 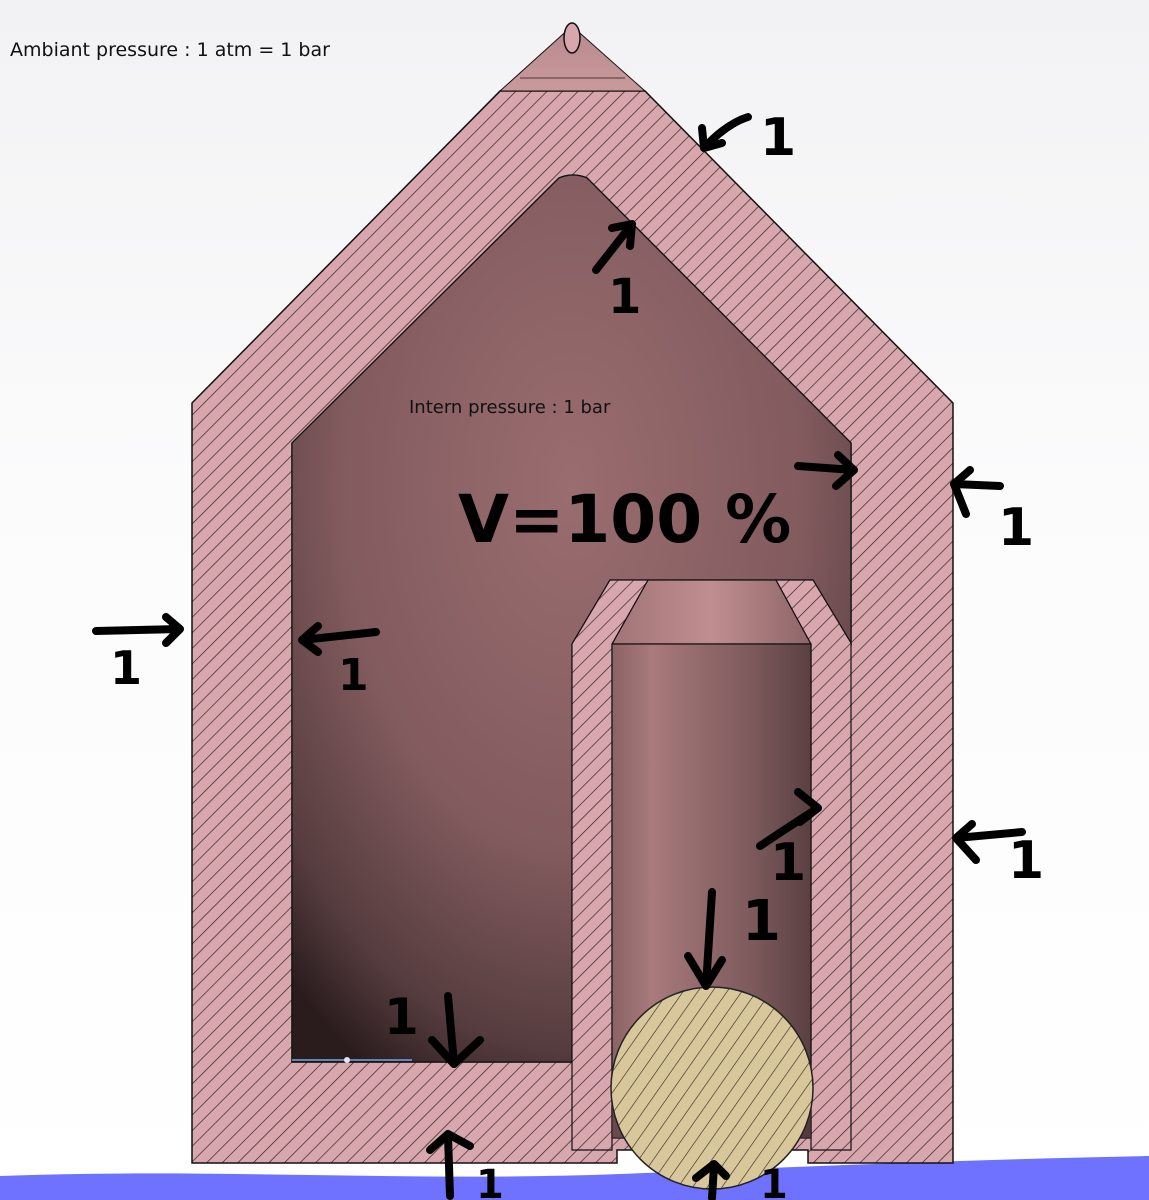 What do you see at coordinates (170, 50) in the screenshot?
I see `ambient-pressure-label: Ambiant pressure : 1 atm = 1 bar` at bounding box center [170, 50].